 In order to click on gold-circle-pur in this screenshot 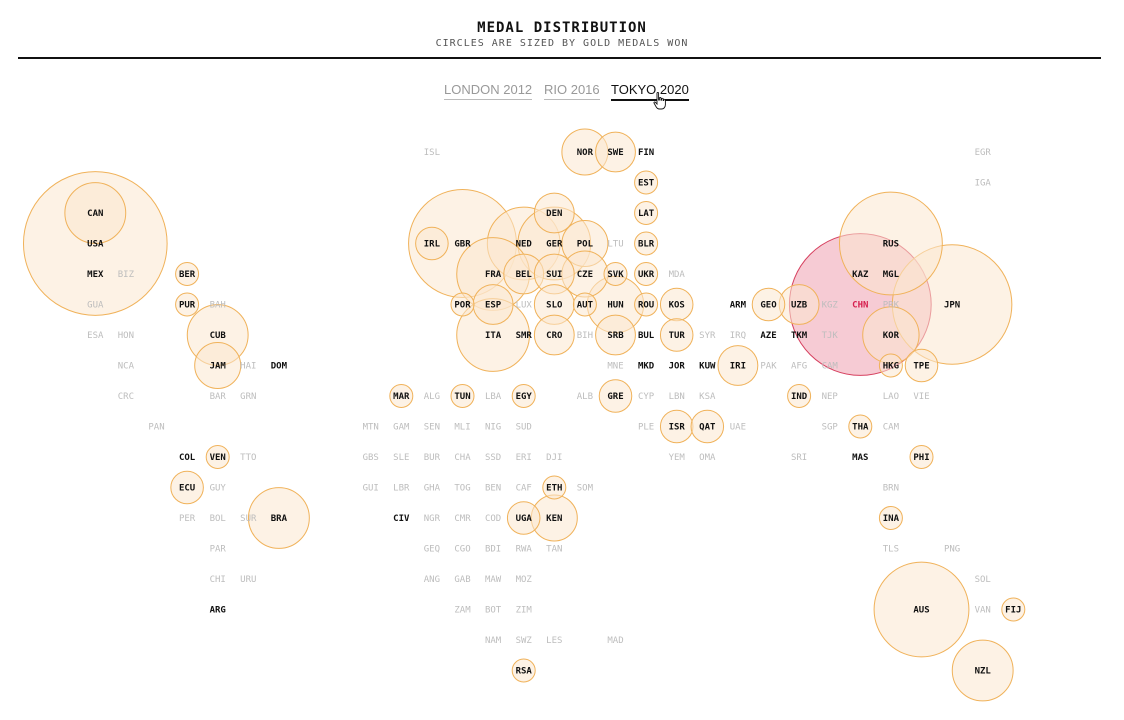, I will do `click(187, 304)`.